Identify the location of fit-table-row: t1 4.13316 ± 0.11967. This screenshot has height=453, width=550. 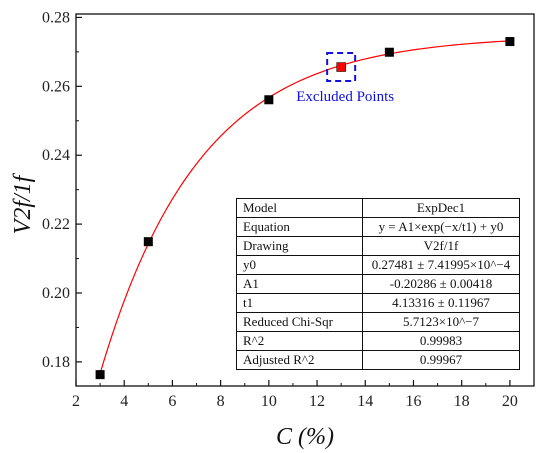
(378, 303).